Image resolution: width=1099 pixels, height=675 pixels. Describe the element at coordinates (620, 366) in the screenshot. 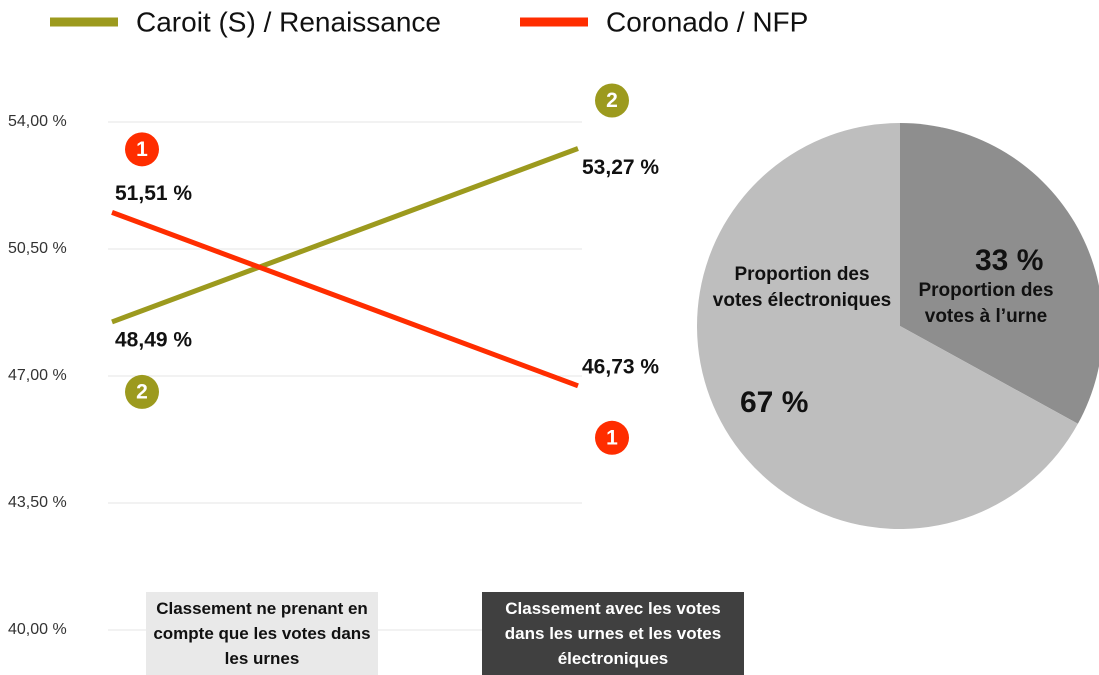

I see `data-label: 46,73 %` at that location.